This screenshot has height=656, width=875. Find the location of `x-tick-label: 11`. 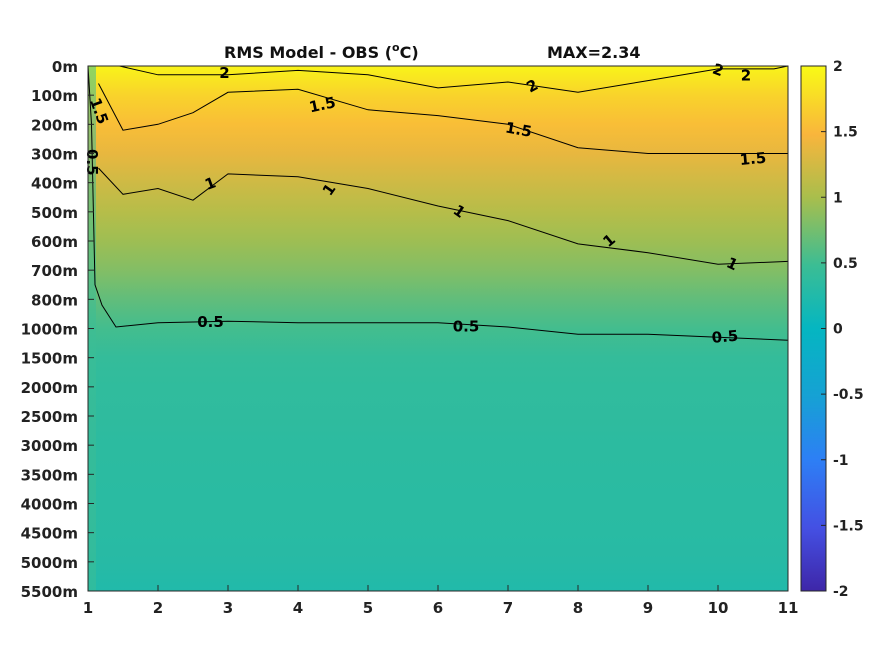

x-tick-label: 11 is located at coordinates (788, 608).